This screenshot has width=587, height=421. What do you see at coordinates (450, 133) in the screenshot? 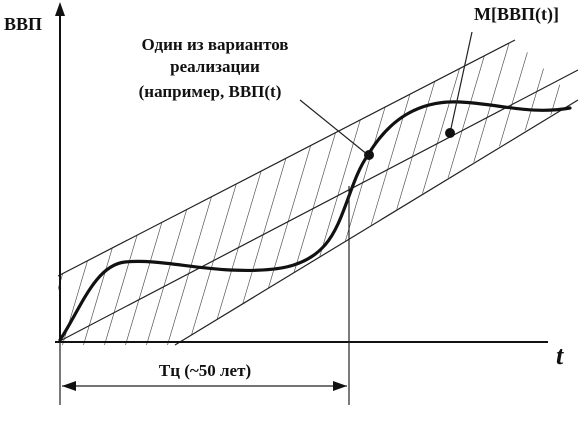
I see `mean-point` at bounding box center [450, 133].